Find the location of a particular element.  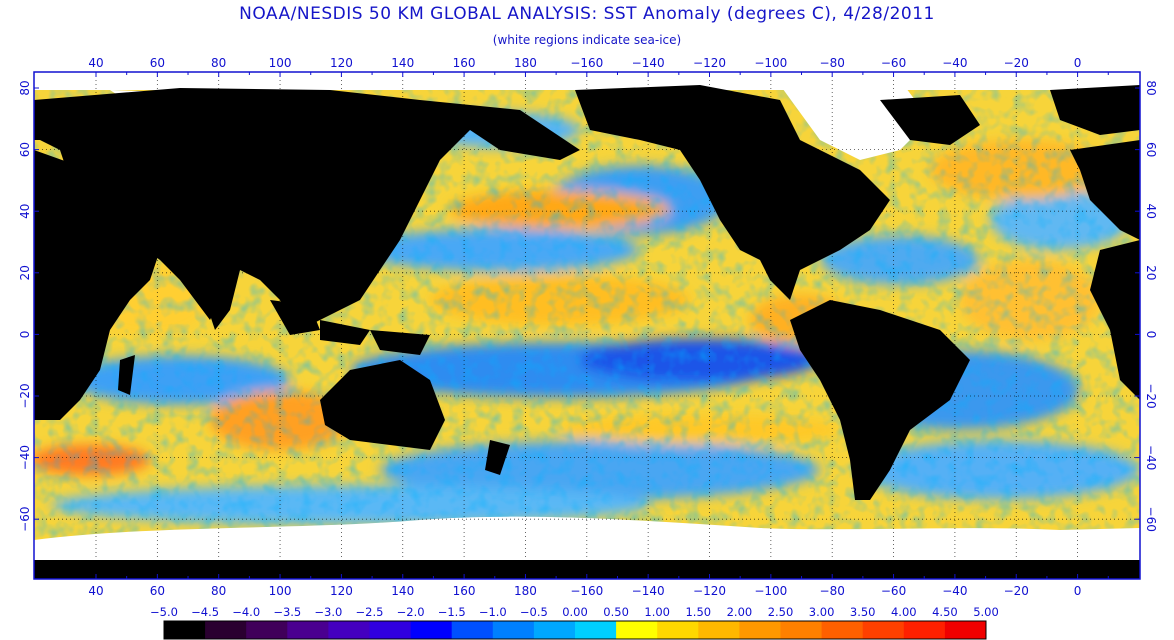

colorbar-label: −1.5 is located at coordinates (452, 612).